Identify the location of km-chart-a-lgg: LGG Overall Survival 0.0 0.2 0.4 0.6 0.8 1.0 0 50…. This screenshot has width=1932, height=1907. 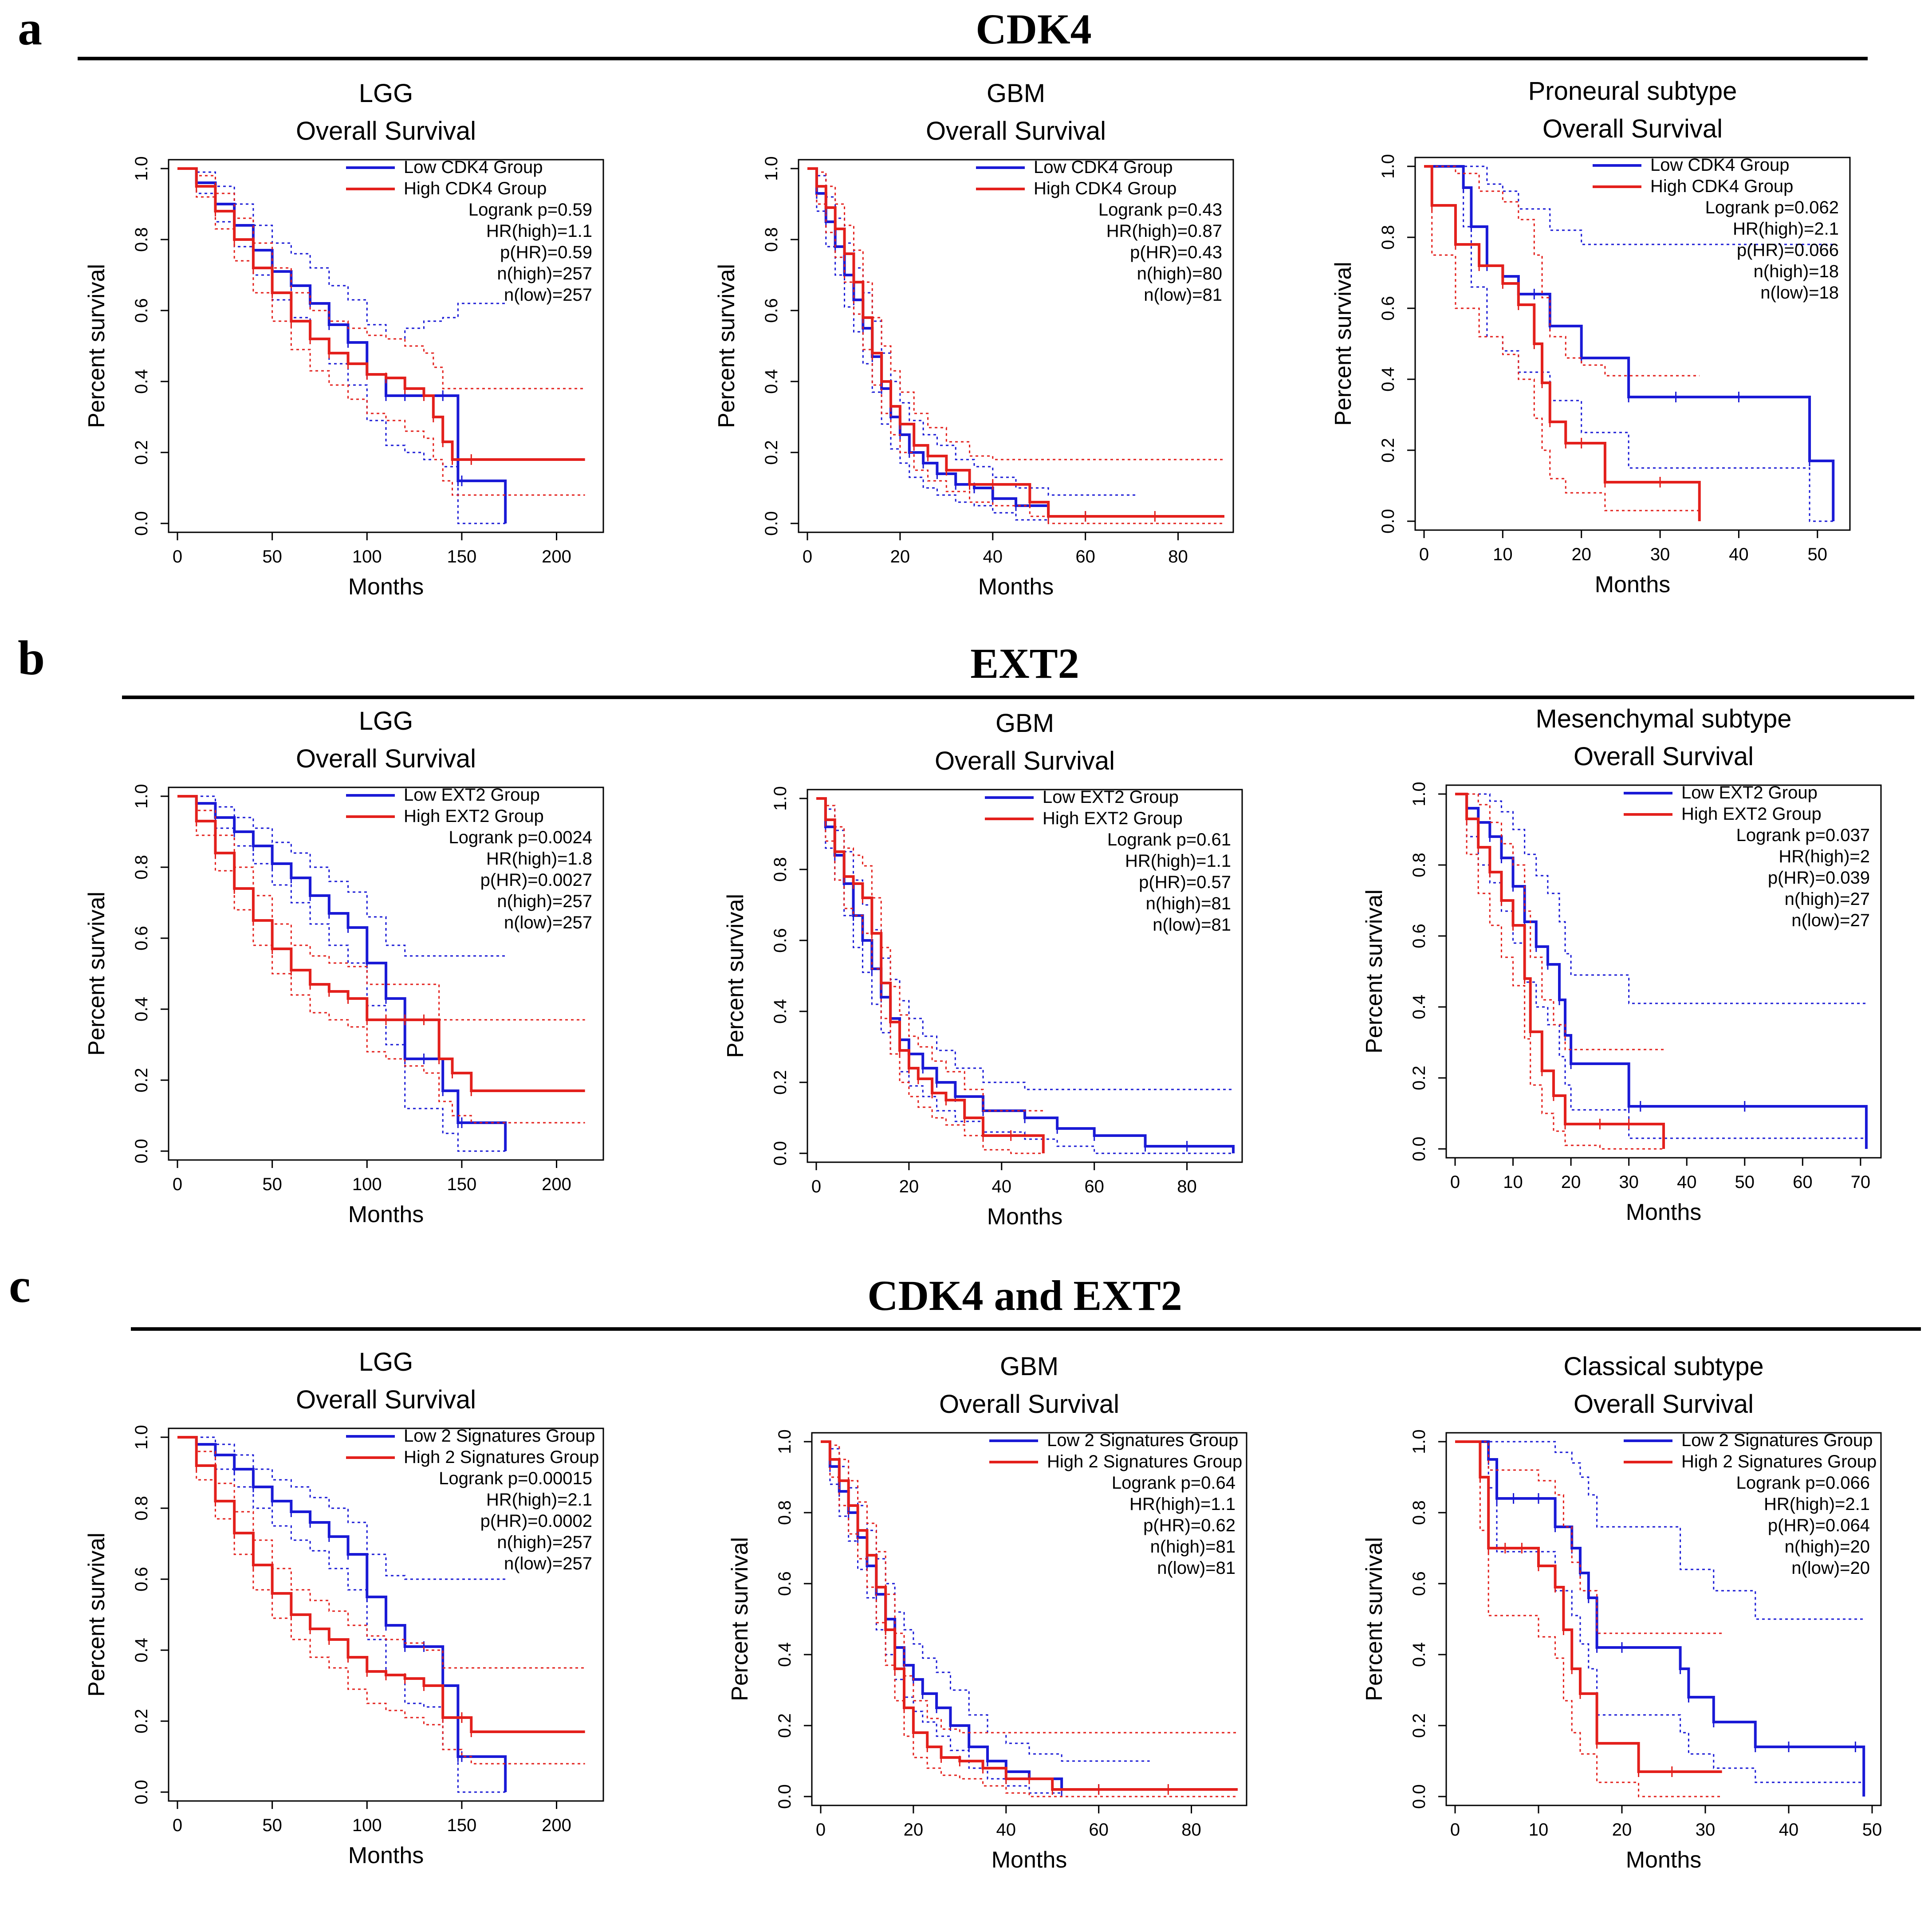
(344, 340).